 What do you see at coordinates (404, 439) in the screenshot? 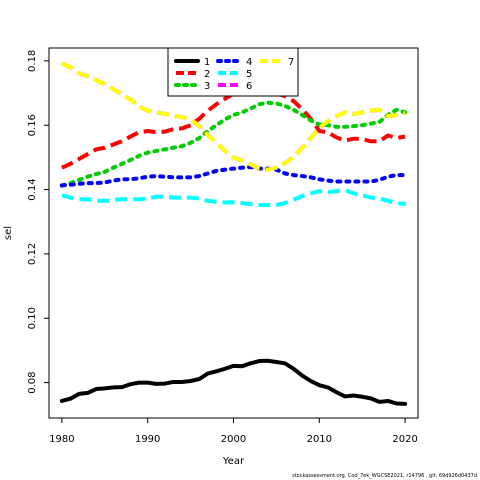
I see `x-tick-label: 2020` at bounding box center [404, 439].